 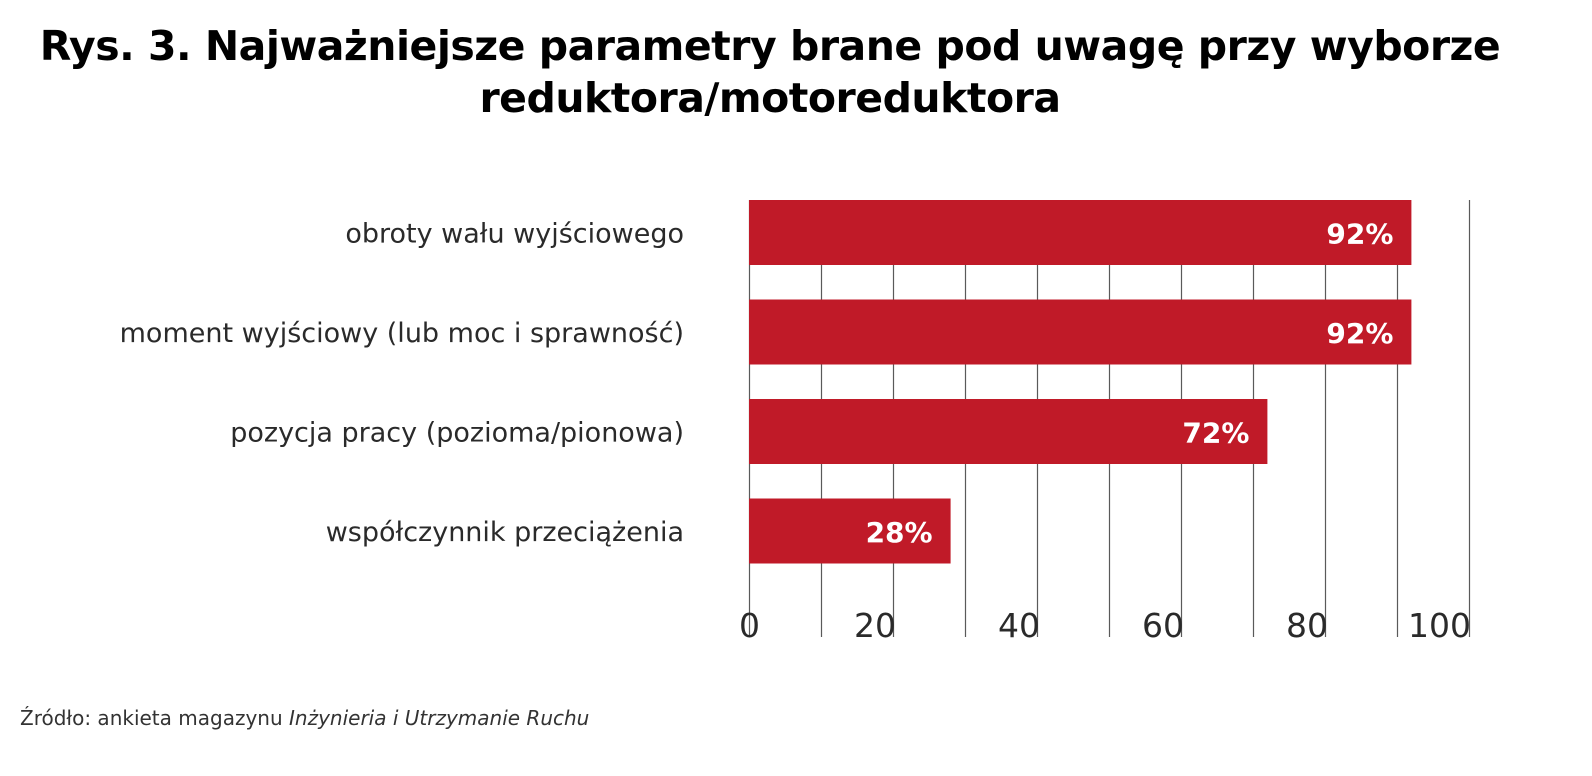 I want to click on data-label-4: 28%, so click(x=899, y=532).